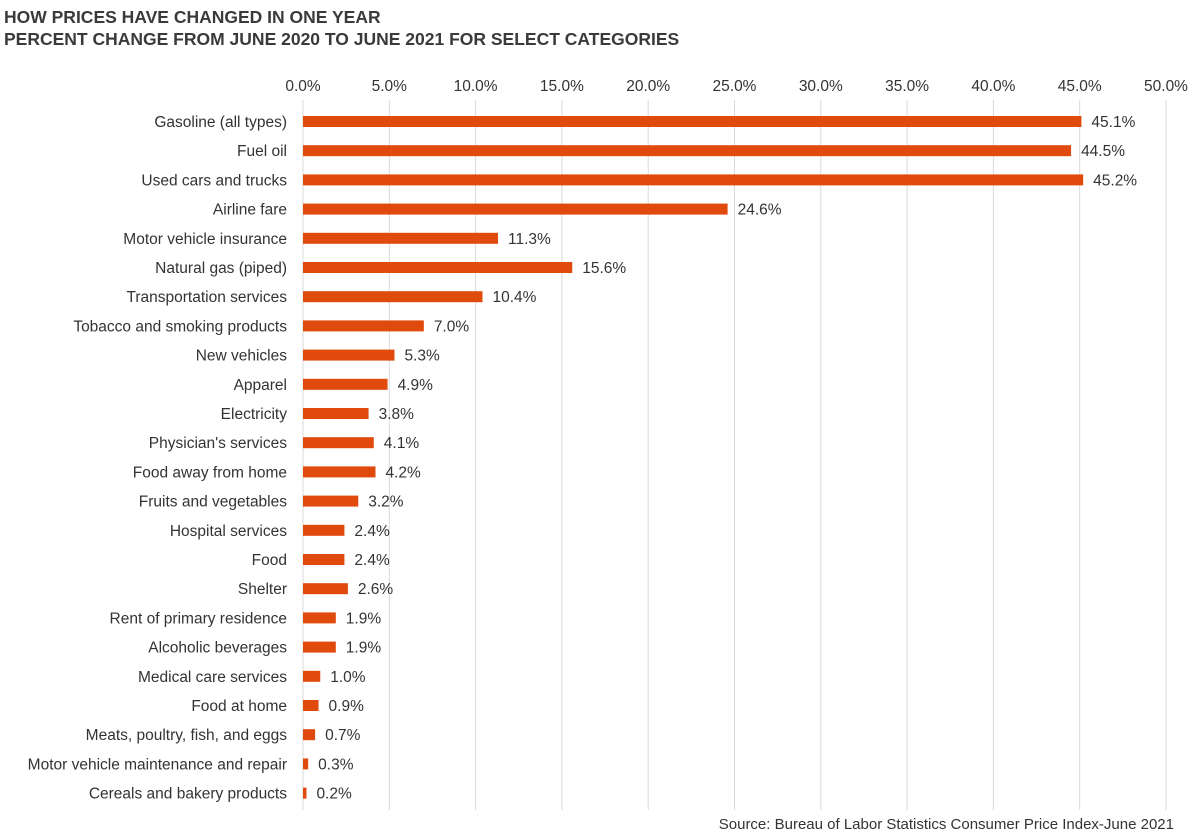  What do you see at coordinates (188, 794) in the screenshot?
I see `category-label: Cereals and bakery products` at bounding box center [188, 794].